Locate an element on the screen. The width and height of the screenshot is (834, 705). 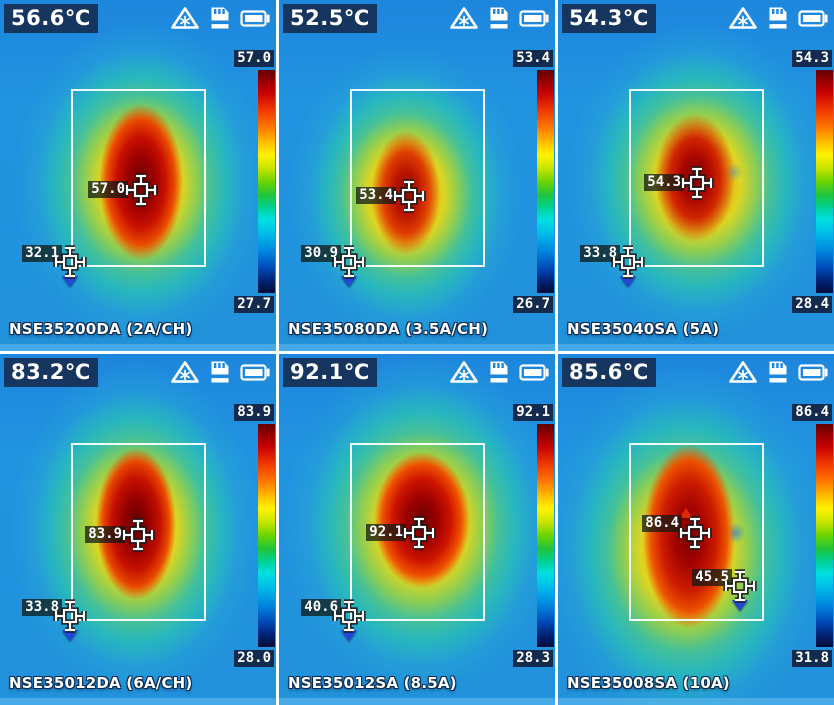
model-label: NSE35040SA (5A) is located at coordinates (643, 329).